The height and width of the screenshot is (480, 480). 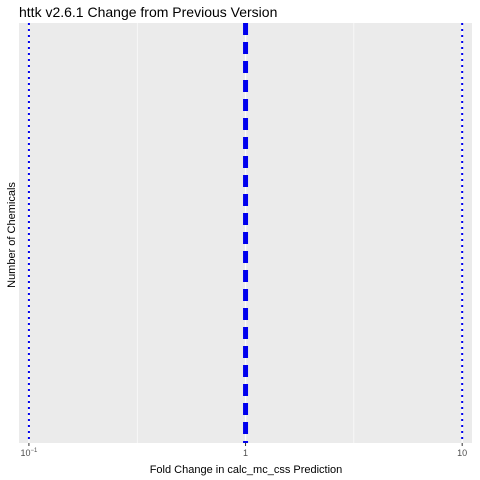 What do you see at coordinates (245, 453) in the screenshot?
I see `x-tick-label: 1` at bounding box center [245, 453].